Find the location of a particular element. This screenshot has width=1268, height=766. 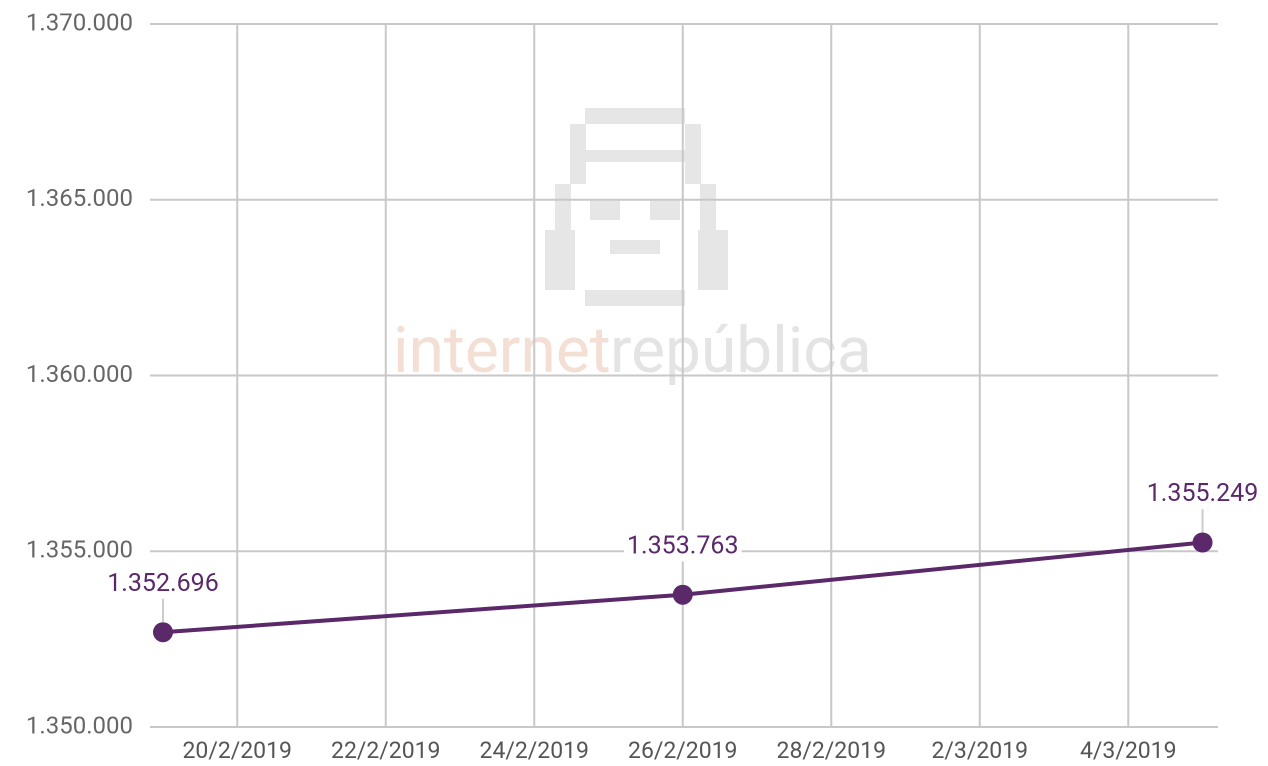

y-tick-label: 1.360.000 is located at coordinates (79, 374).